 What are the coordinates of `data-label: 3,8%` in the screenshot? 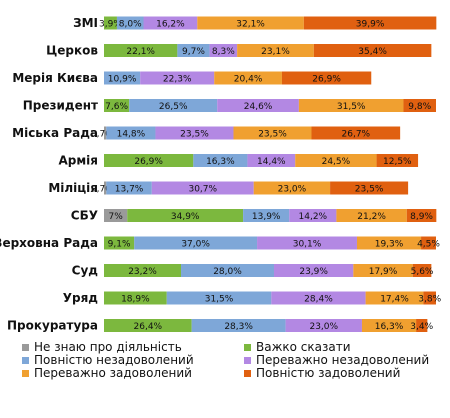 It's located at (429, 300).